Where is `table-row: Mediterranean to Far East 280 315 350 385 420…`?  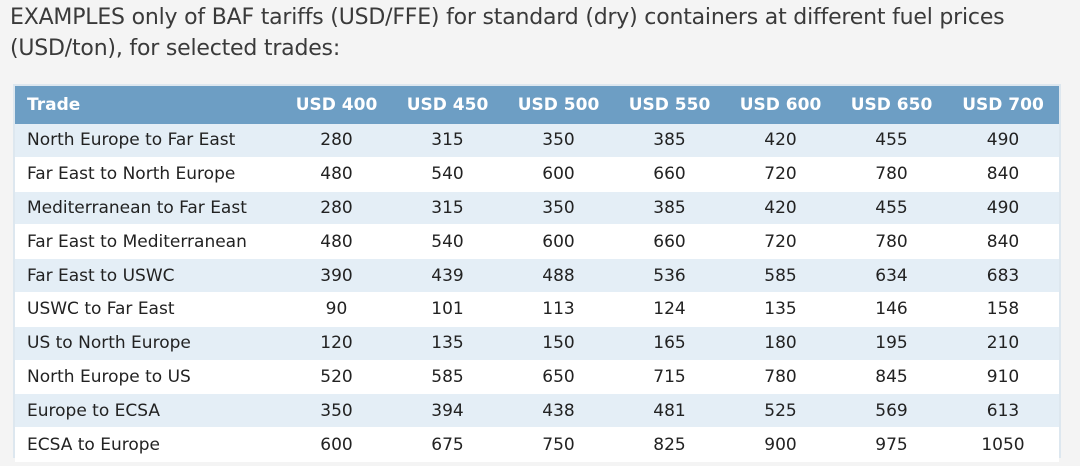
table-row: Mediterranean to Far East 280 315 350 385 420… is located at coordinates (537, 208).